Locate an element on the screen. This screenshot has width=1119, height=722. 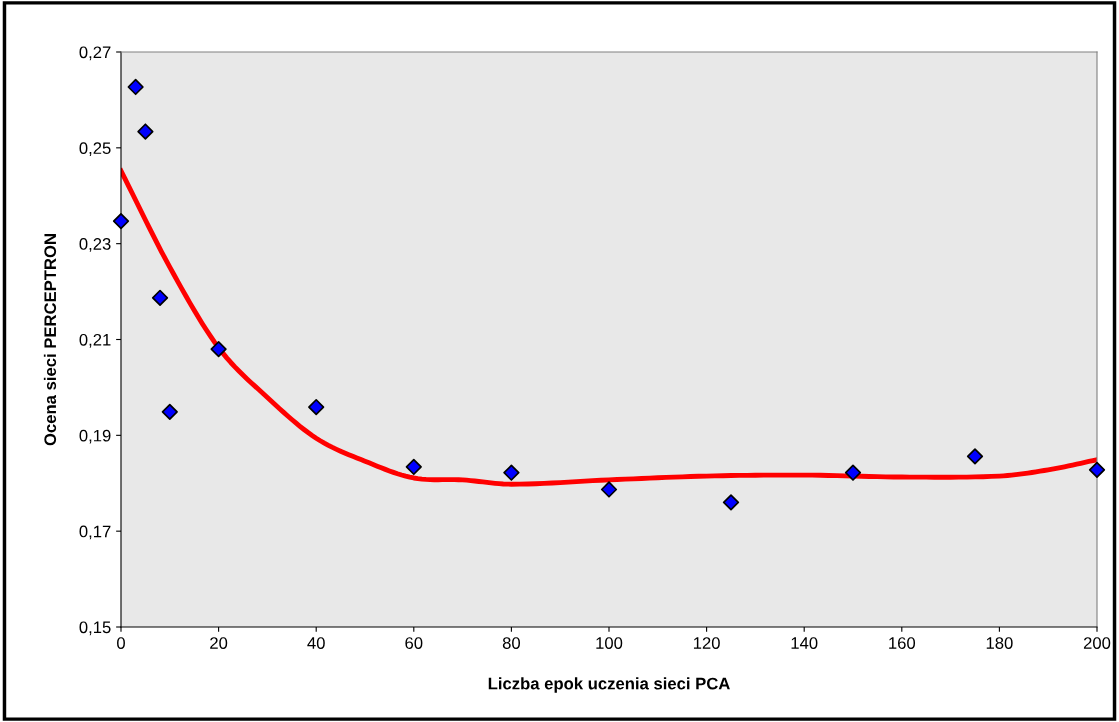
y-tick-label: 0,17 is located at coordinates (95, 532).